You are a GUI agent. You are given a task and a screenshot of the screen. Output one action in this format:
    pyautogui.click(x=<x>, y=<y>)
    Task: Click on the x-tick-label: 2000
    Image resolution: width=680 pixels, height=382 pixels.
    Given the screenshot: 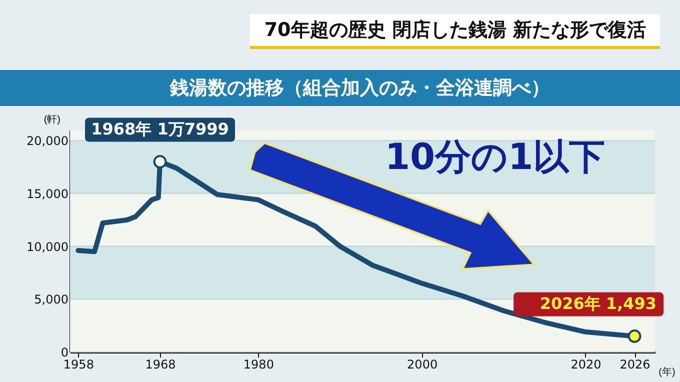 What is the action you would take?
    pyautogui.click(x=422, y=365)
    